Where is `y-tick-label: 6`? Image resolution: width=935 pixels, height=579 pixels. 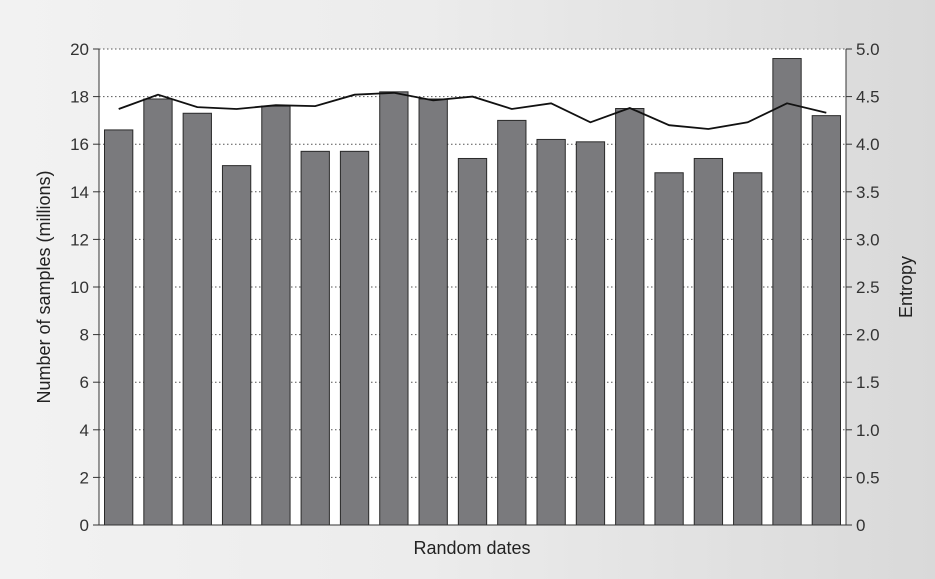 y-tick-label: 6 is located at coordinates (84, 382).